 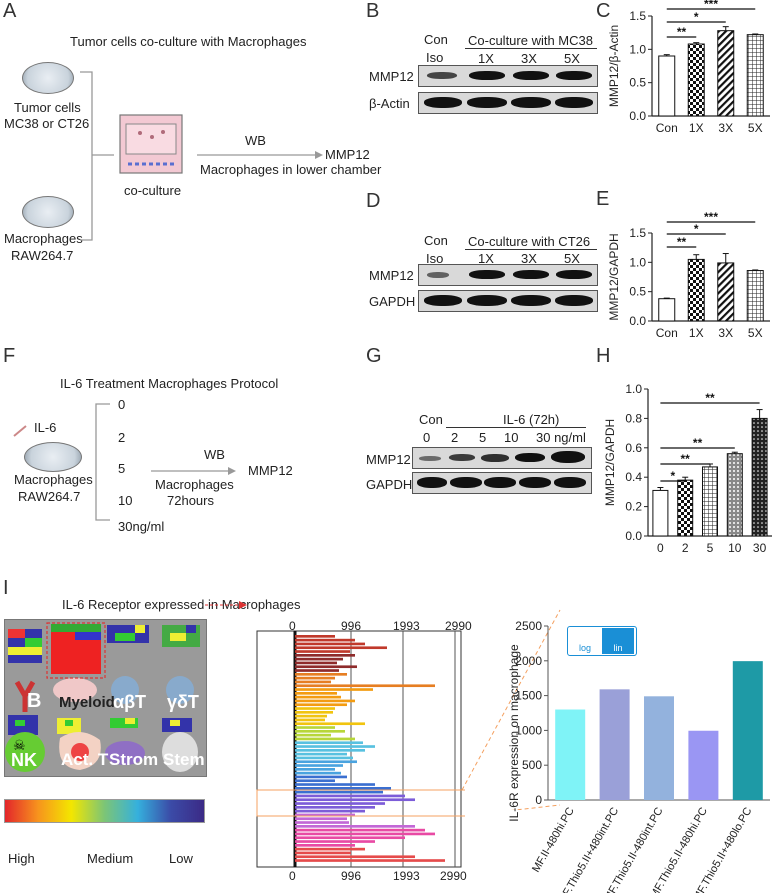 I want to click on x-tick-label: Con, so click(x=667, y=128).